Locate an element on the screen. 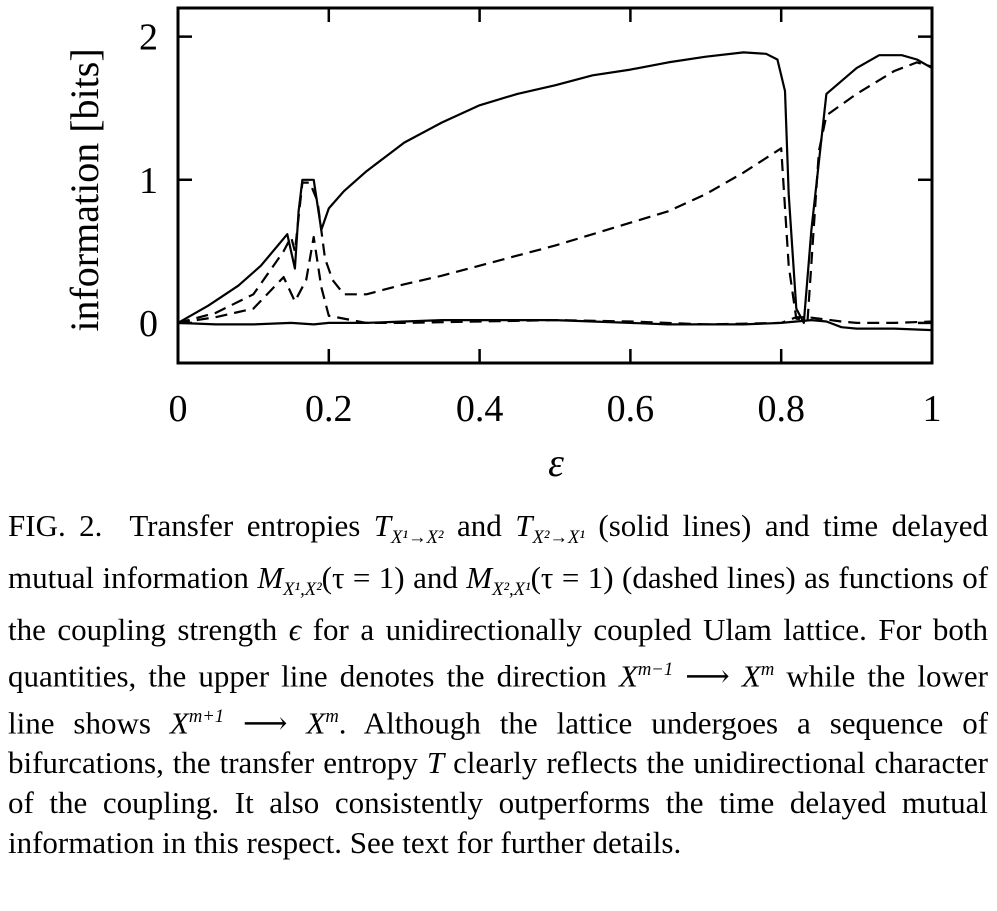 The width and height of the screenshot is (997, 911). caption-symbol-m: M is located at coordinates (270, 578).